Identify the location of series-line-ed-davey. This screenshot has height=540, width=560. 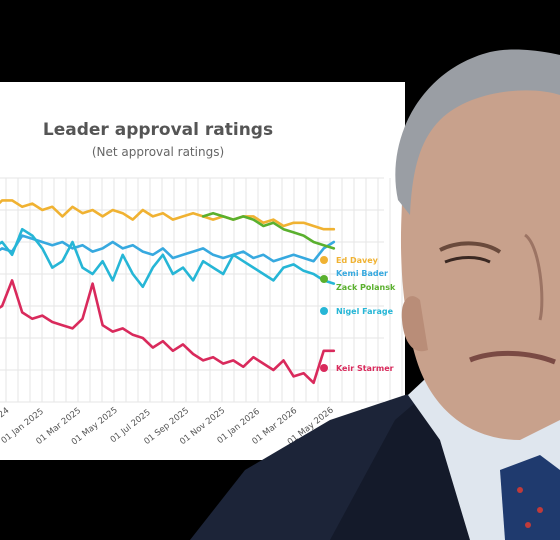
(168, 215).